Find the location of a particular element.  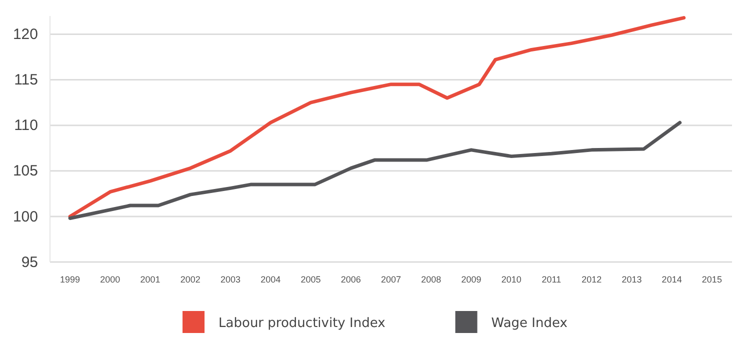

y-tick-label: 105 is located at coordinates (25, 171).